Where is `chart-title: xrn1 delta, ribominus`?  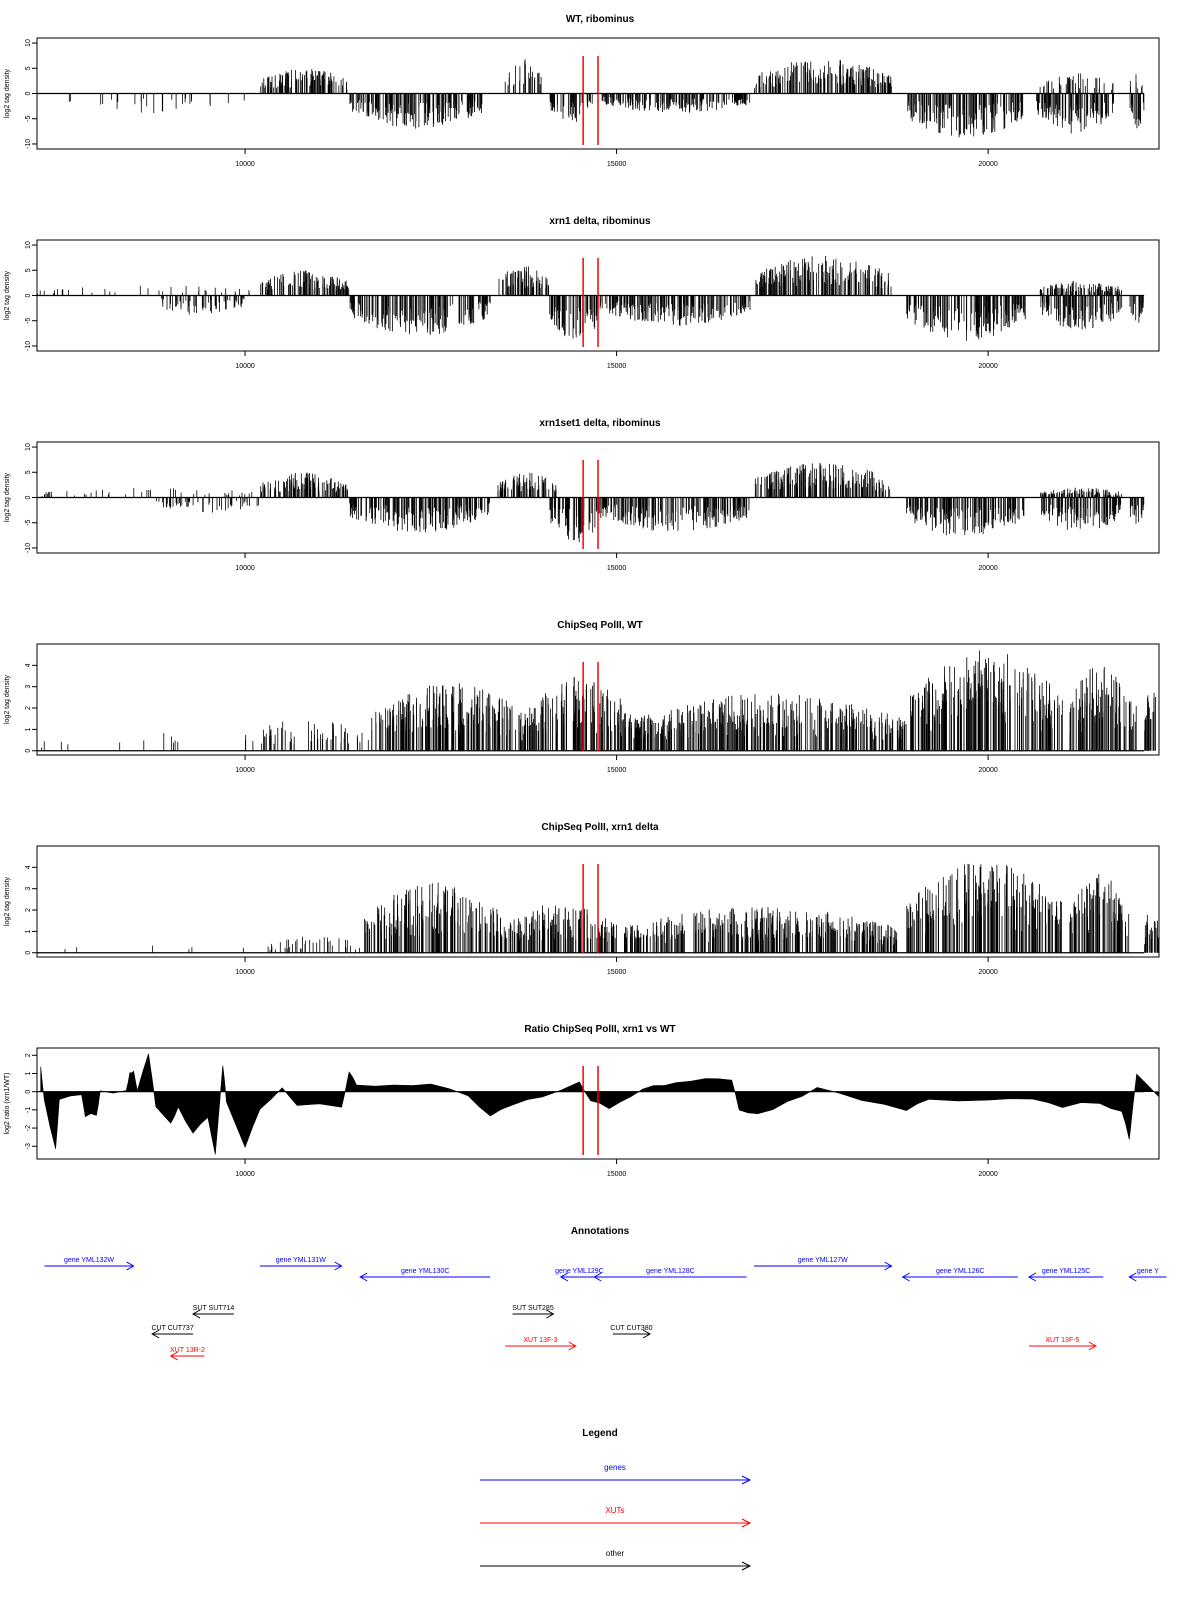
chart-title: xrn1 delta, ribominus is located at coordinates (600, 221).